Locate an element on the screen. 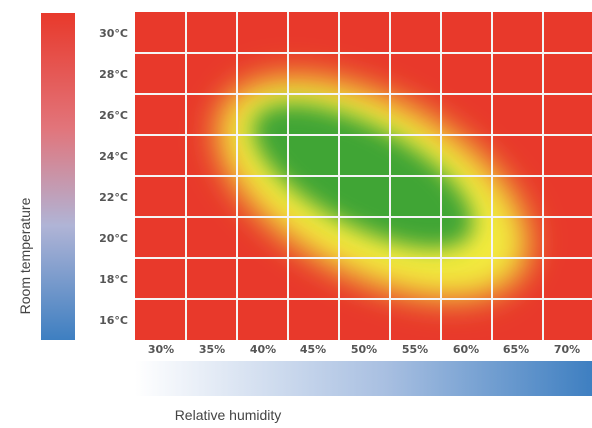 The width and height of the screenshot is (592, 428). y-tick-label: 28°C is located at coordinates (113, 74).